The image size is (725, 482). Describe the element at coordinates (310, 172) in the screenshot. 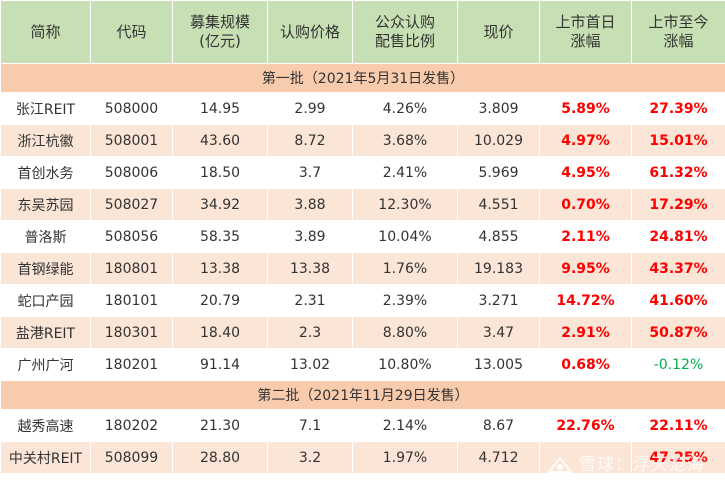

I see `cell-price: 3.7` at that location.